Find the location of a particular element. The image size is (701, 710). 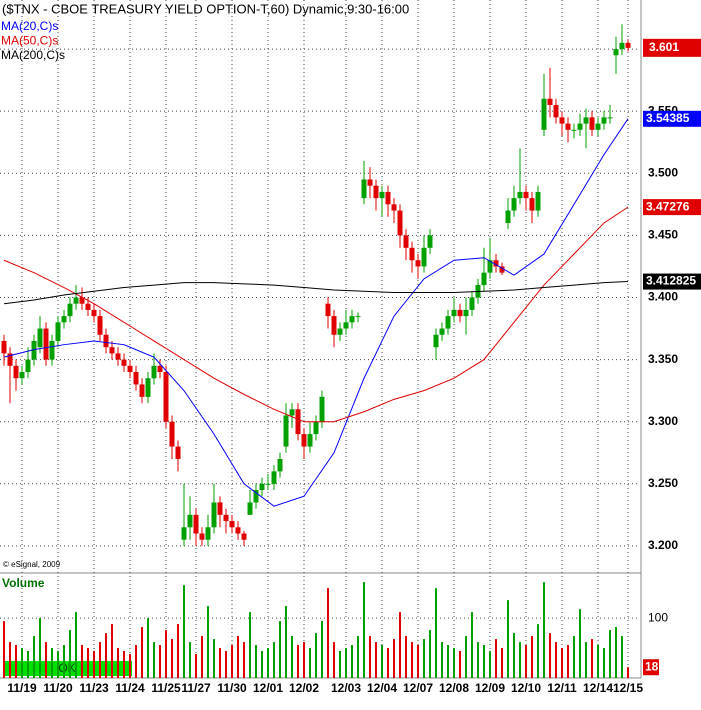

last-volume-label: 18 is located at coordinates (652, 666).